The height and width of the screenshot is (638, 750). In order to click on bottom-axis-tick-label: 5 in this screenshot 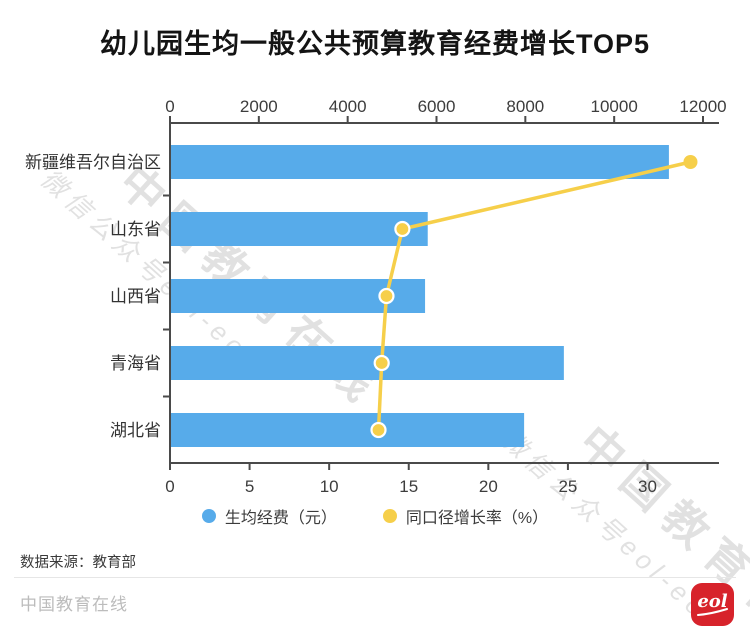, I will do `click(249, 486)`.